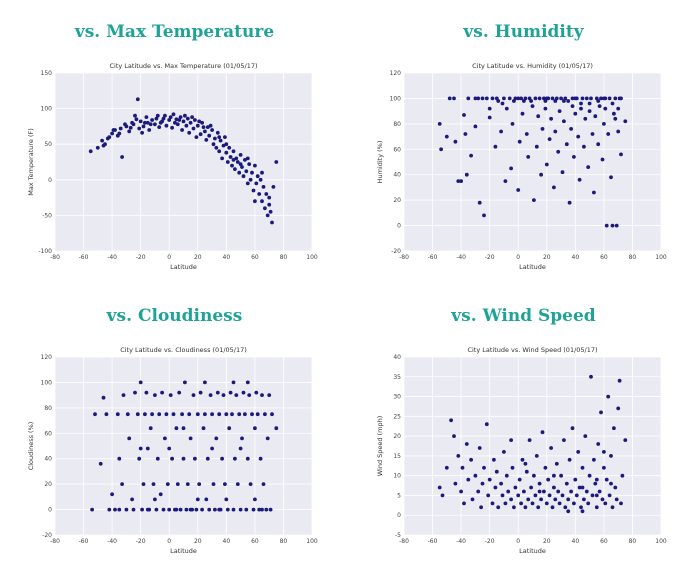 The image size is (698, 569). I want to click on heading-wind-speed: vs. Wind Speed, so click(523, 316).